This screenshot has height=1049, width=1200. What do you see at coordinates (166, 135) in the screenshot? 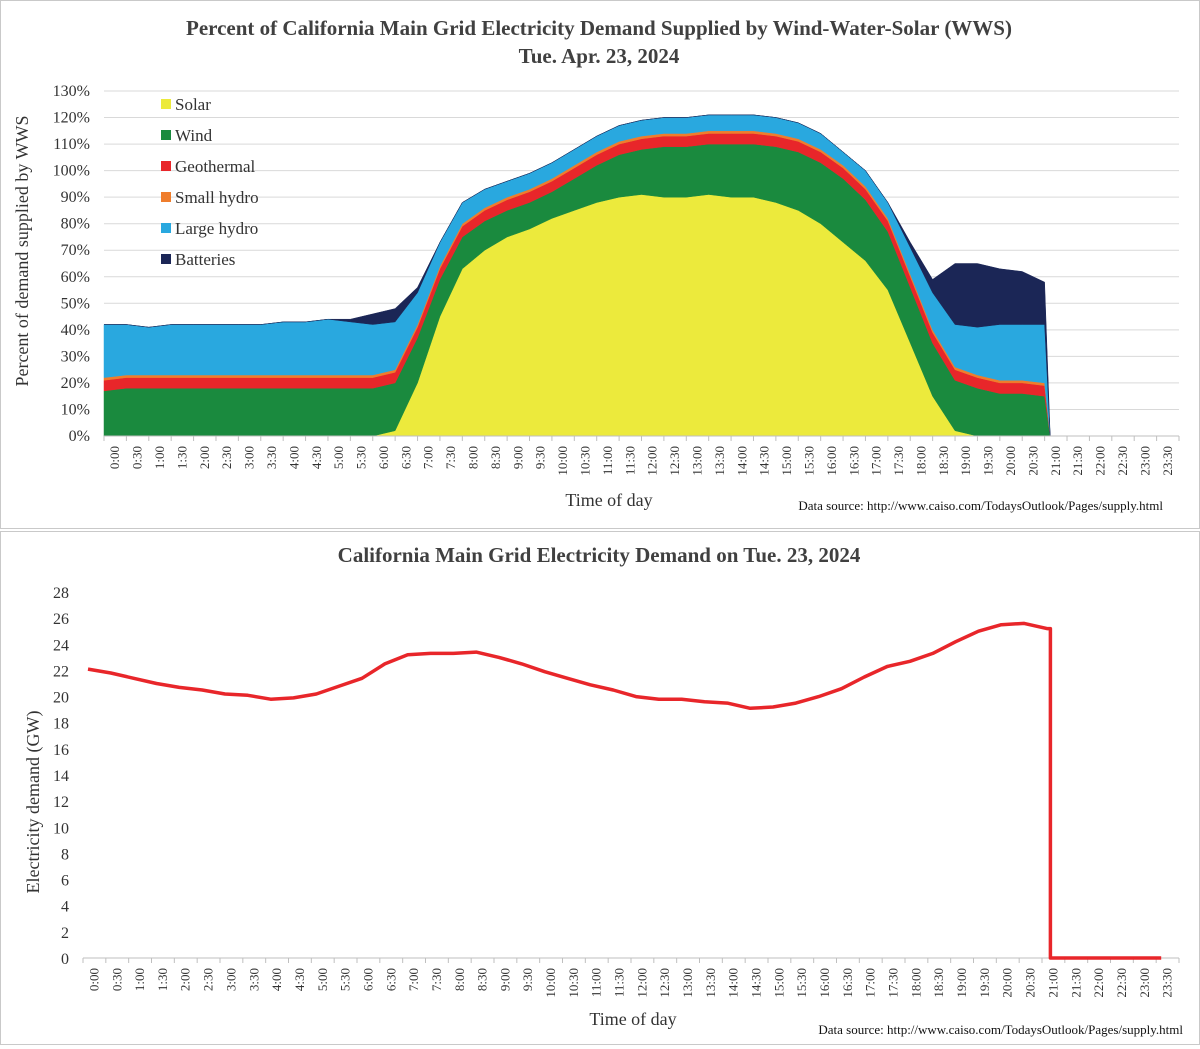
I see `legend-swatch-wind` at bounding box center [166, 135].